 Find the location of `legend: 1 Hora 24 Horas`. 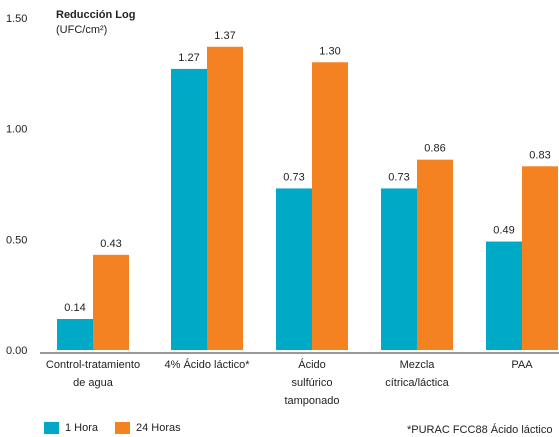

legend: 1 Hora 24 Horas is located at coordinates (279, 429).